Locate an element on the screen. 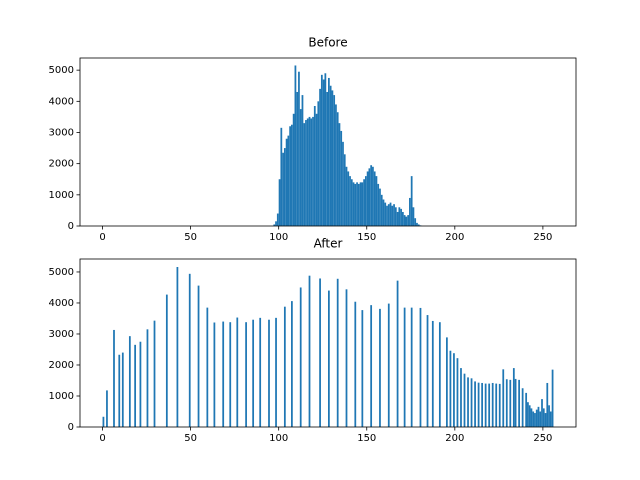 This screenshot has width=640, height=480. chart-title: After is located at coordinates (328, 244).